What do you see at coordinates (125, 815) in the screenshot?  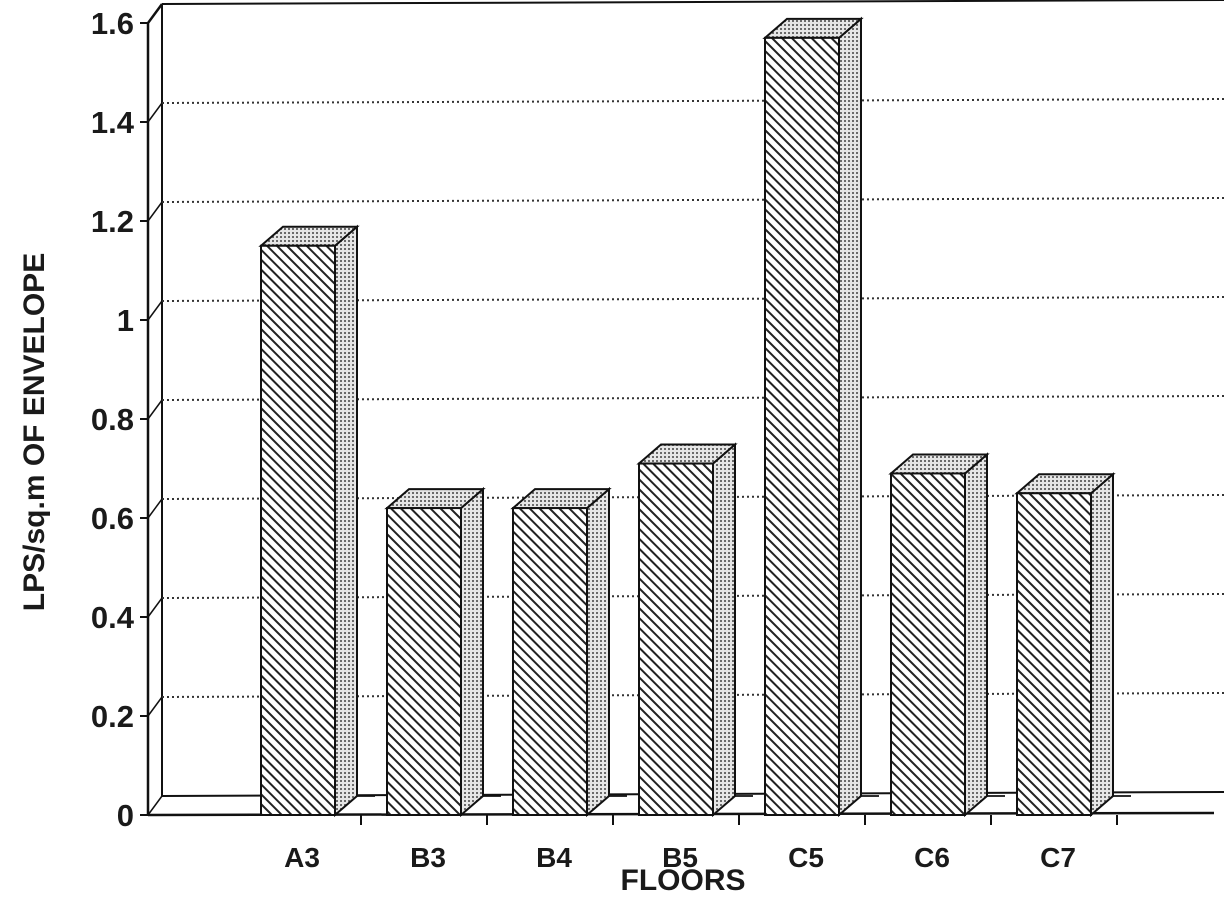 I see `y-tick-label: 0` at bounding box center [125, 815].